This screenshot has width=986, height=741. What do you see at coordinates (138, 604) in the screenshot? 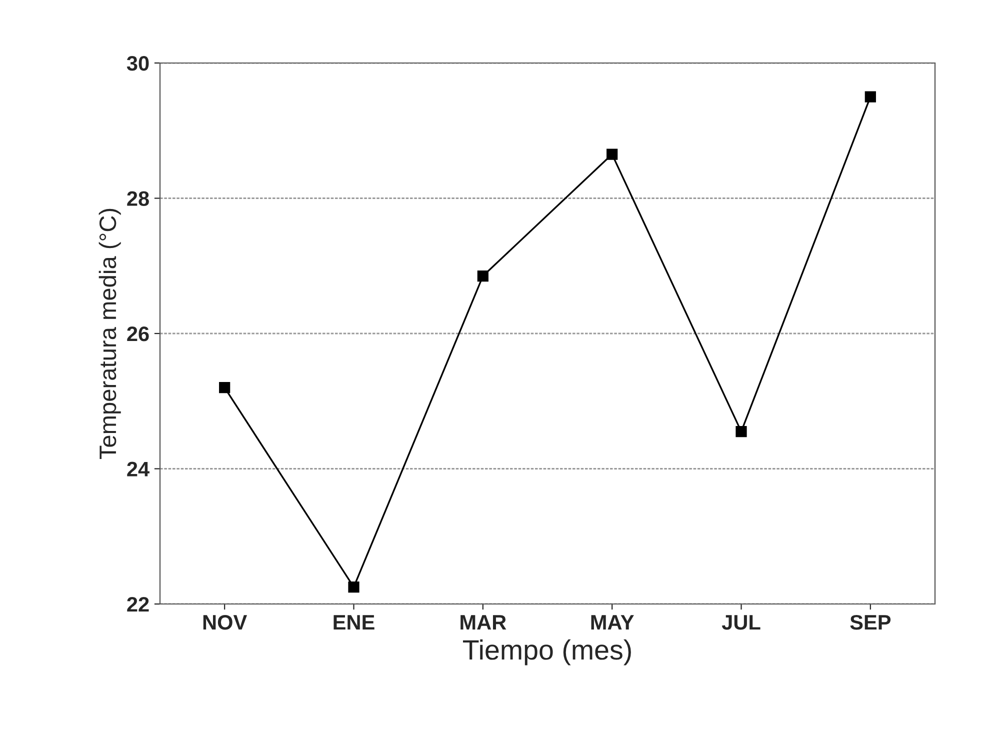
I see `y-tick-label: 22` at bounding box center [138, 604].